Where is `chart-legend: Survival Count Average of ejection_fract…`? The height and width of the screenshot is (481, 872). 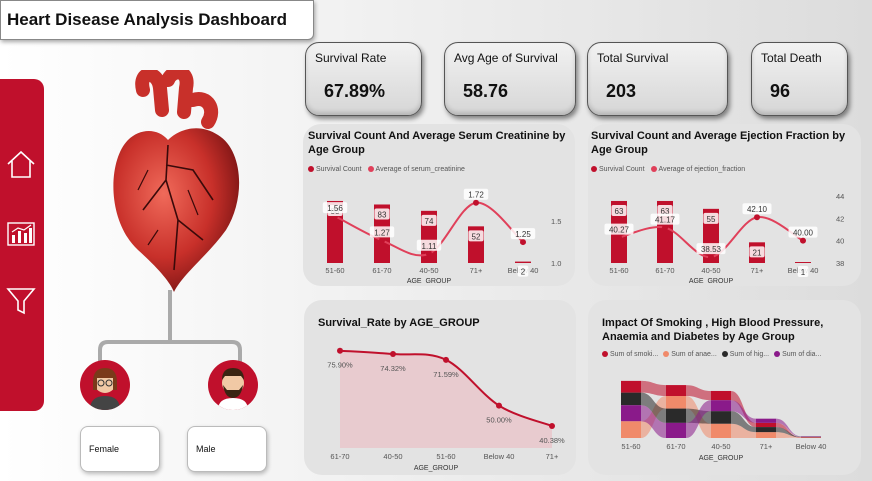 chart-legend: Survival Count Average of ejection_fract… is located at coordinates (668, 169).